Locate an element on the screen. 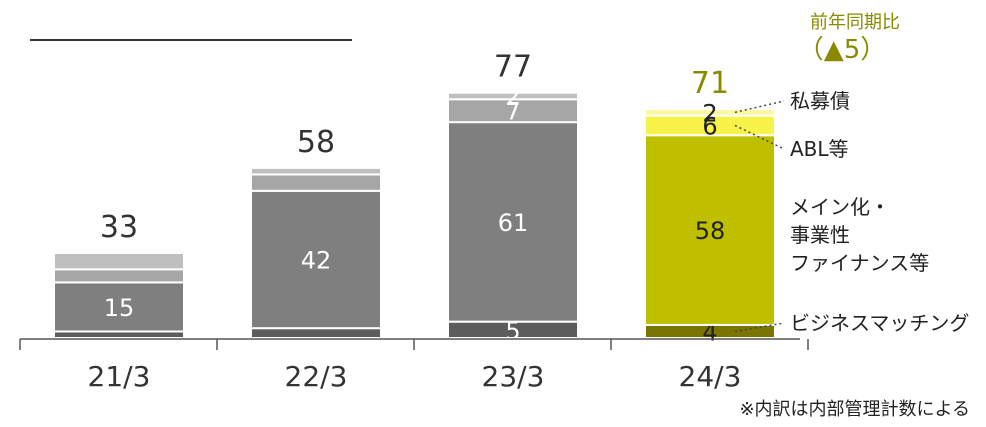  category-label-1: 21/3 is located at coordinates (119, 376).